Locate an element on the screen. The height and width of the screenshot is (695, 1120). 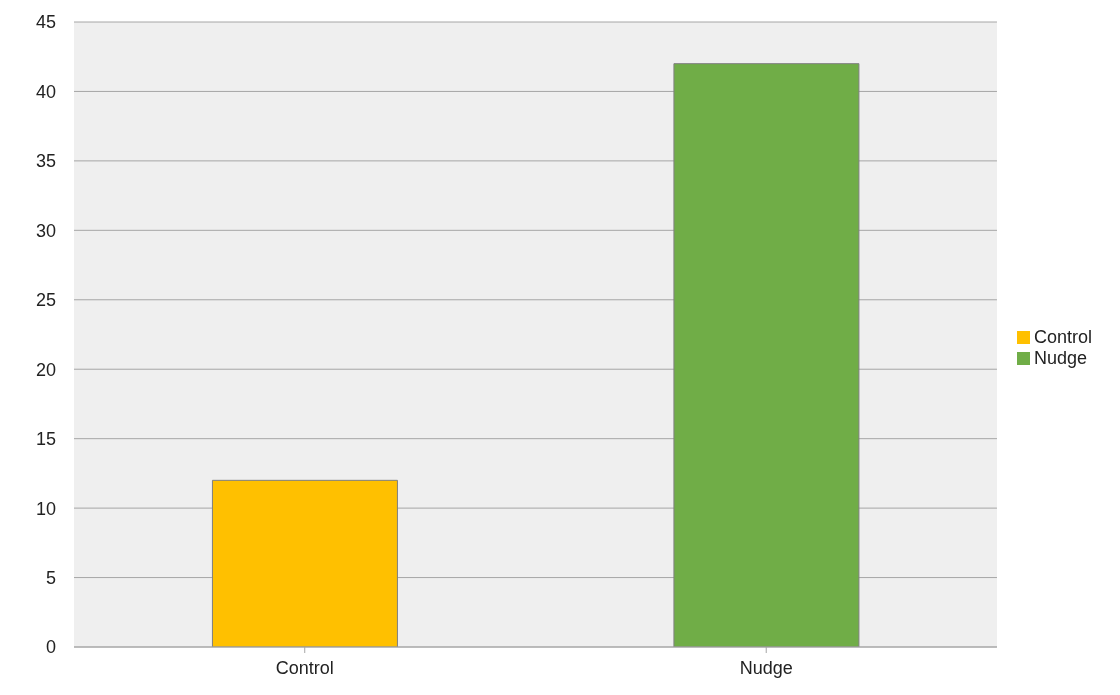
y-tick-label: 20 is located at coordinates (45, 369).